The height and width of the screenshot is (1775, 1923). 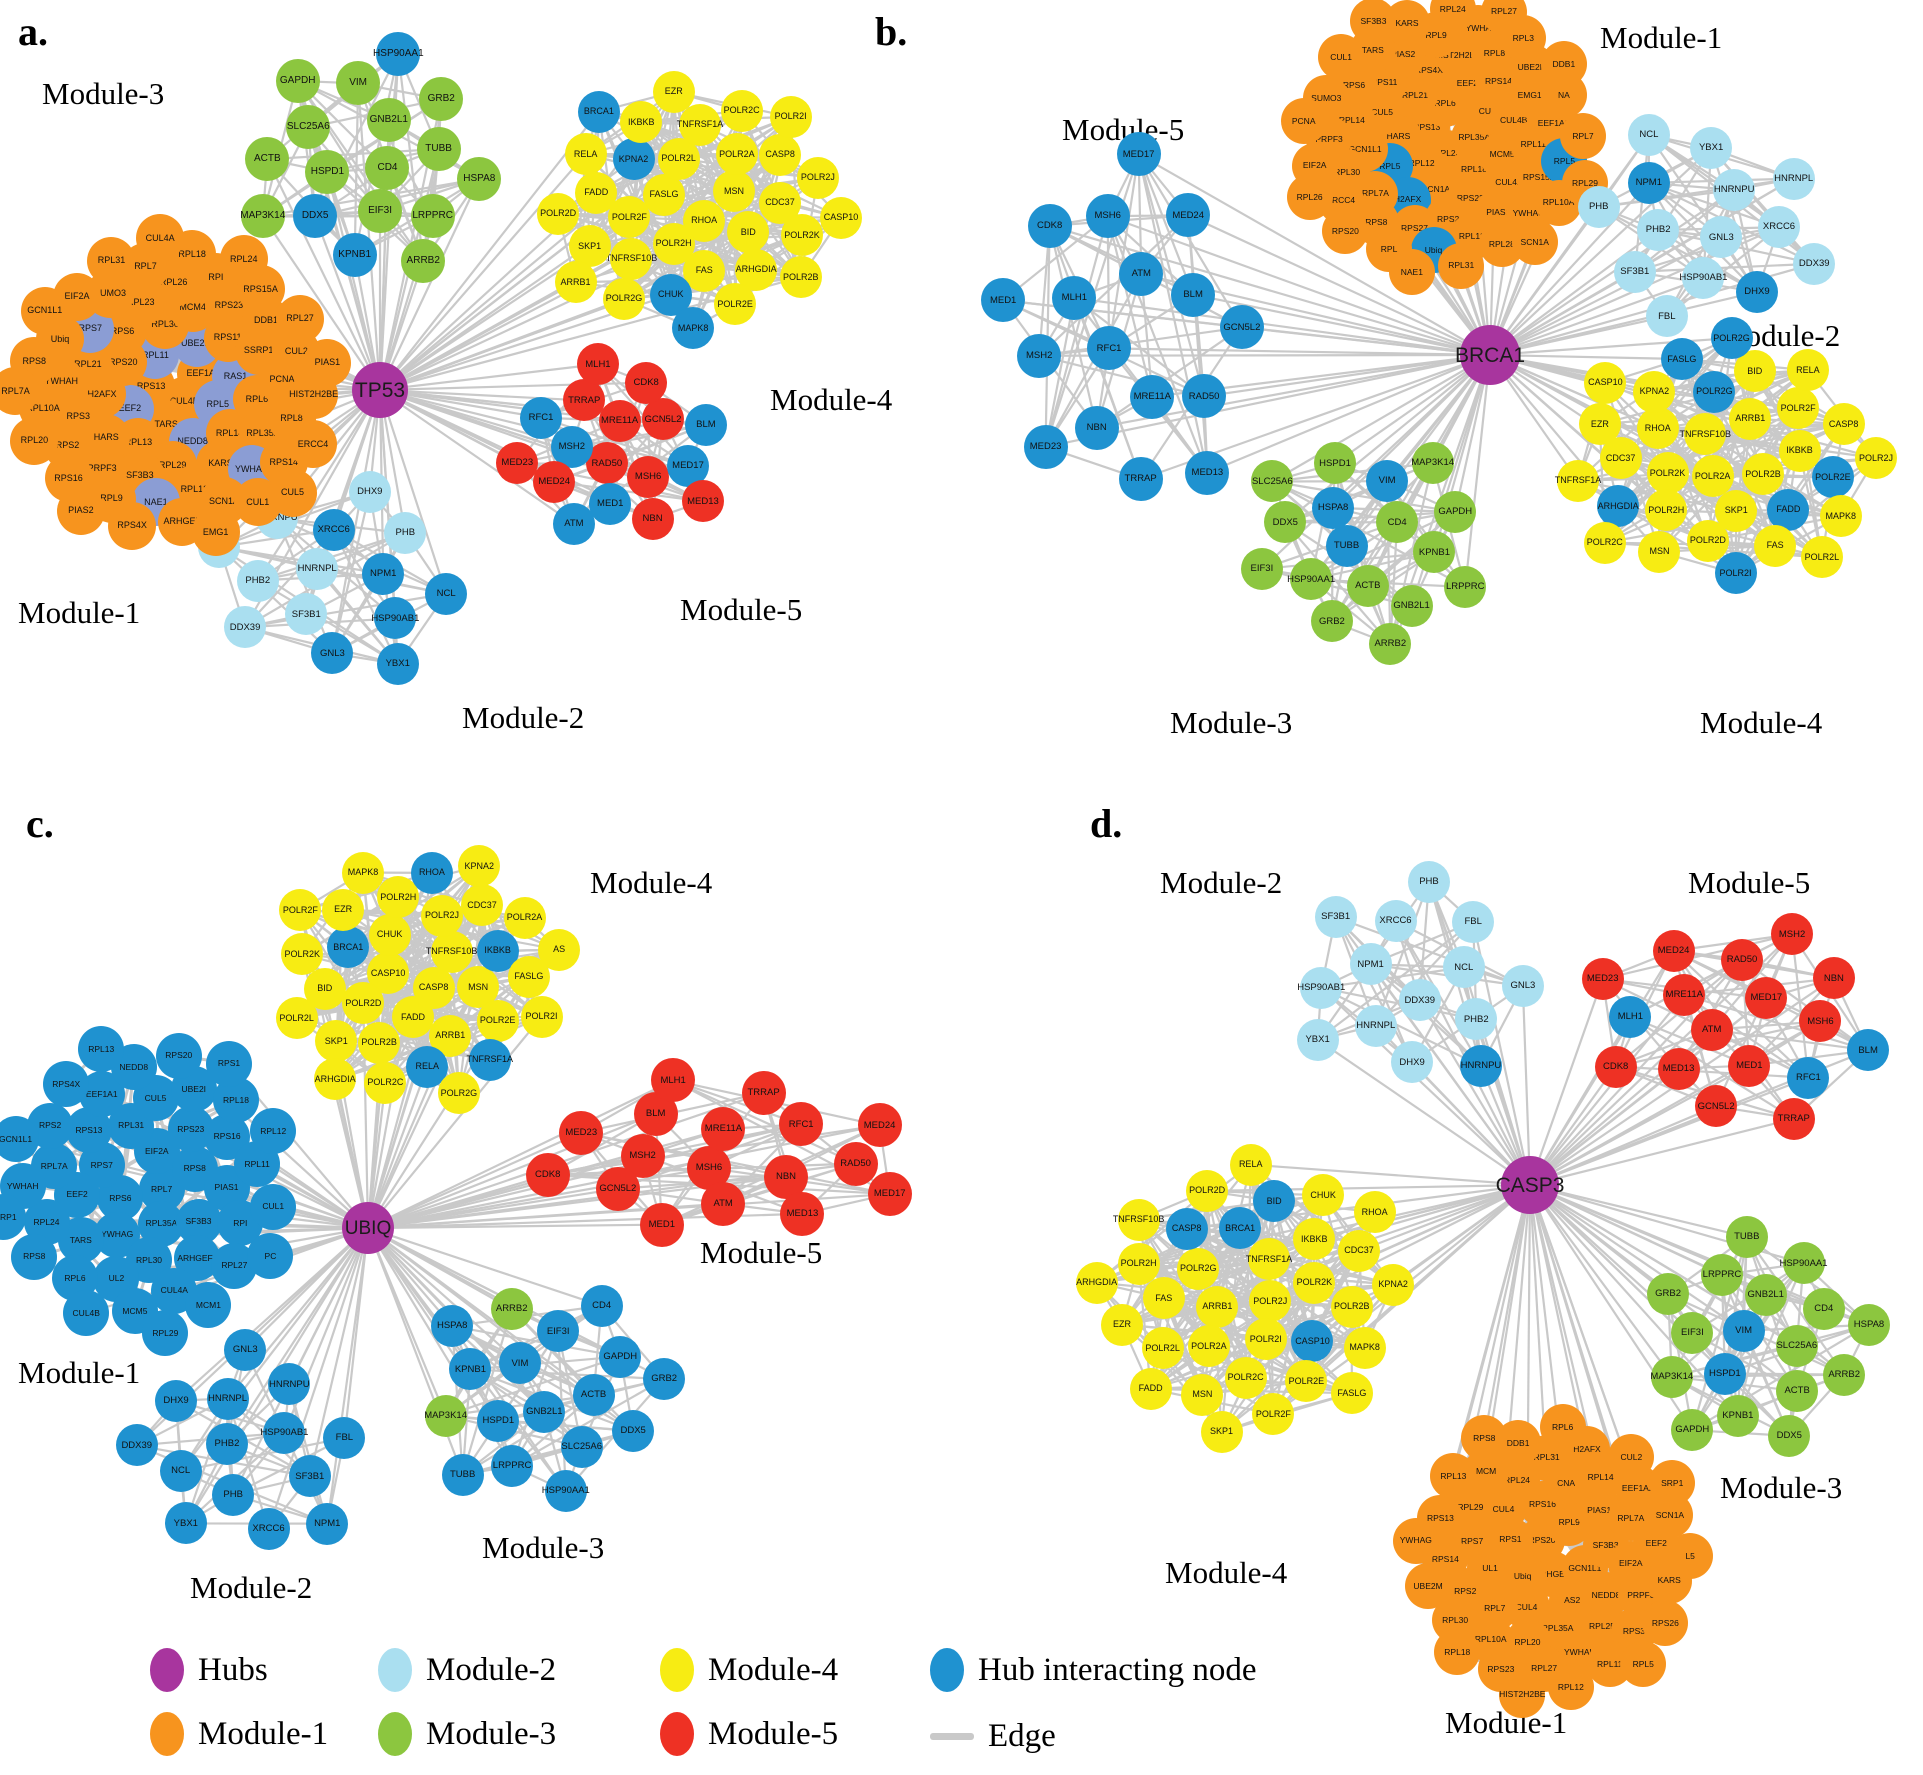 What do you see at coordinates (559, 949) in the screenshot?
I see `node-as: AS` at bounding box center [559, 949].